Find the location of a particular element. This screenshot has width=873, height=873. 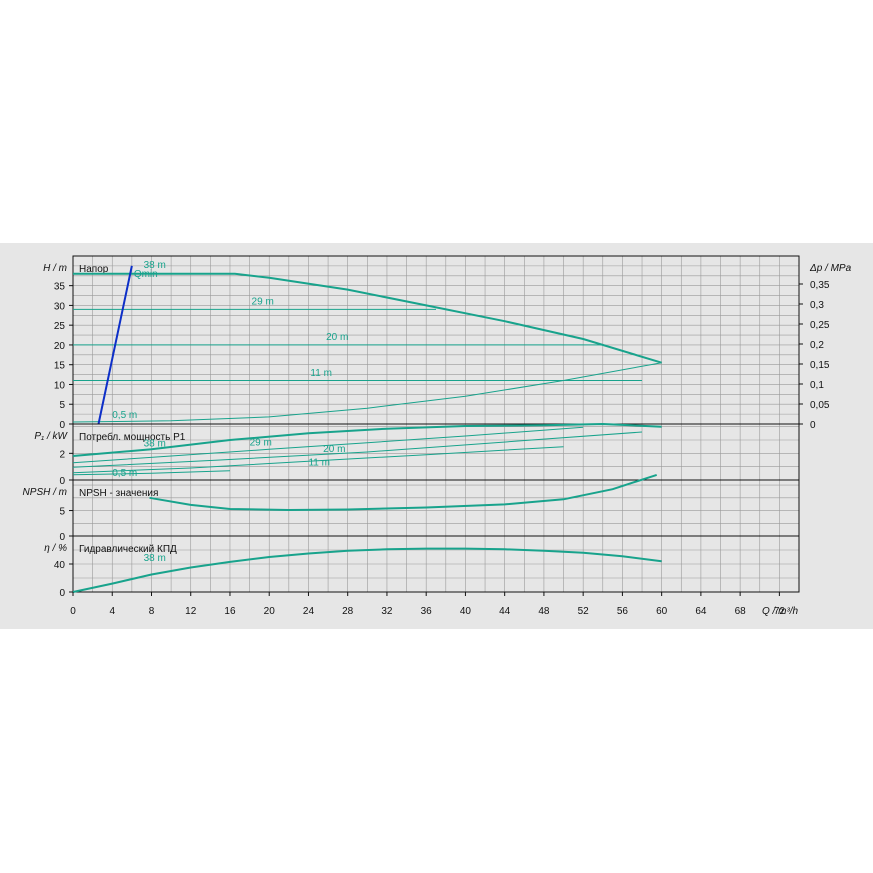

x-tick-label: 52 is located at coordinates (584, 611).